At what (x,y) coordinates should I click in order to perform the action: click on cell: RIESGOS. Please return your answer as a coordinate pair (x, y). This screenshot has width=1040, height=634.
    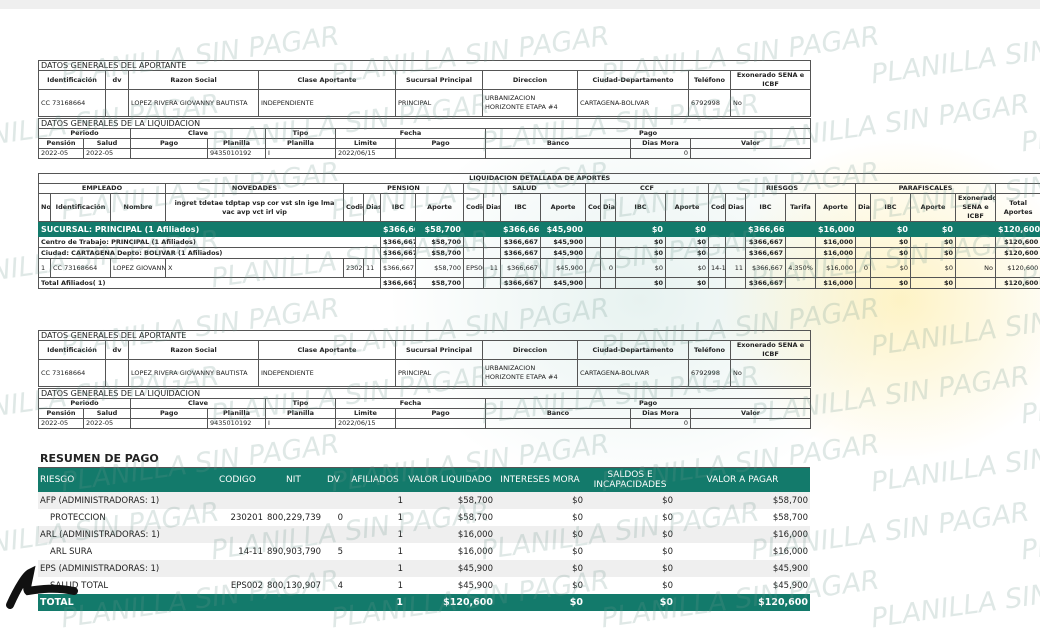
    Looking at the image, I should click on (782, 189).